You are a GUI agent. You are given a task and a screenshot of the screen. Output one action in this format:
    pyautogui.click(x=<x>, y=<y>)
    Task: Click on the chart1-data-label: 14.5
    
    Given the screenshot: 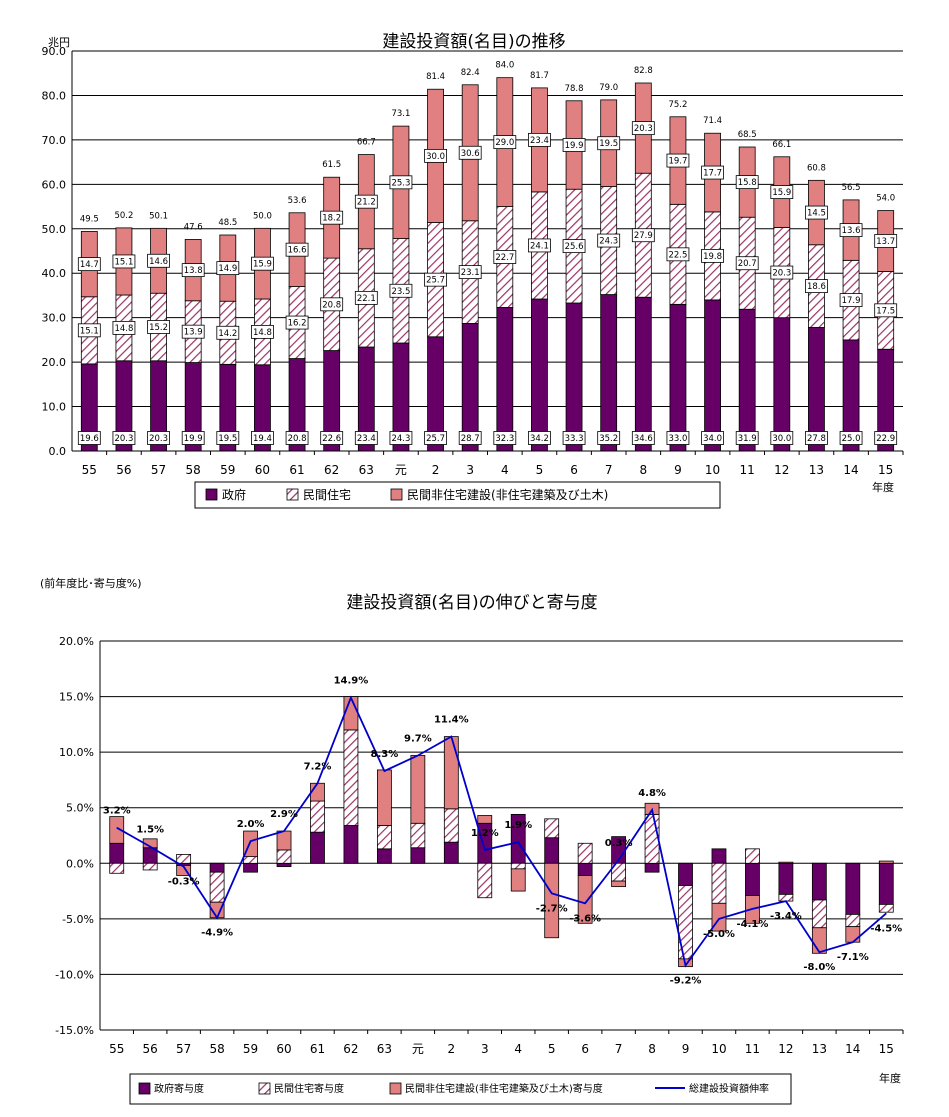 What is the action you would take?
    pyautogui.click(x=816, y=214)
    